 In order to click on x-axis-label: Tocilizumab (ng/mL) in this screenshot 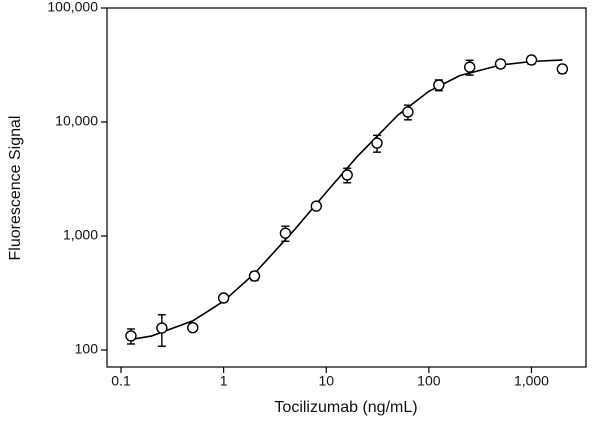, I will do `click(345, 407)`.